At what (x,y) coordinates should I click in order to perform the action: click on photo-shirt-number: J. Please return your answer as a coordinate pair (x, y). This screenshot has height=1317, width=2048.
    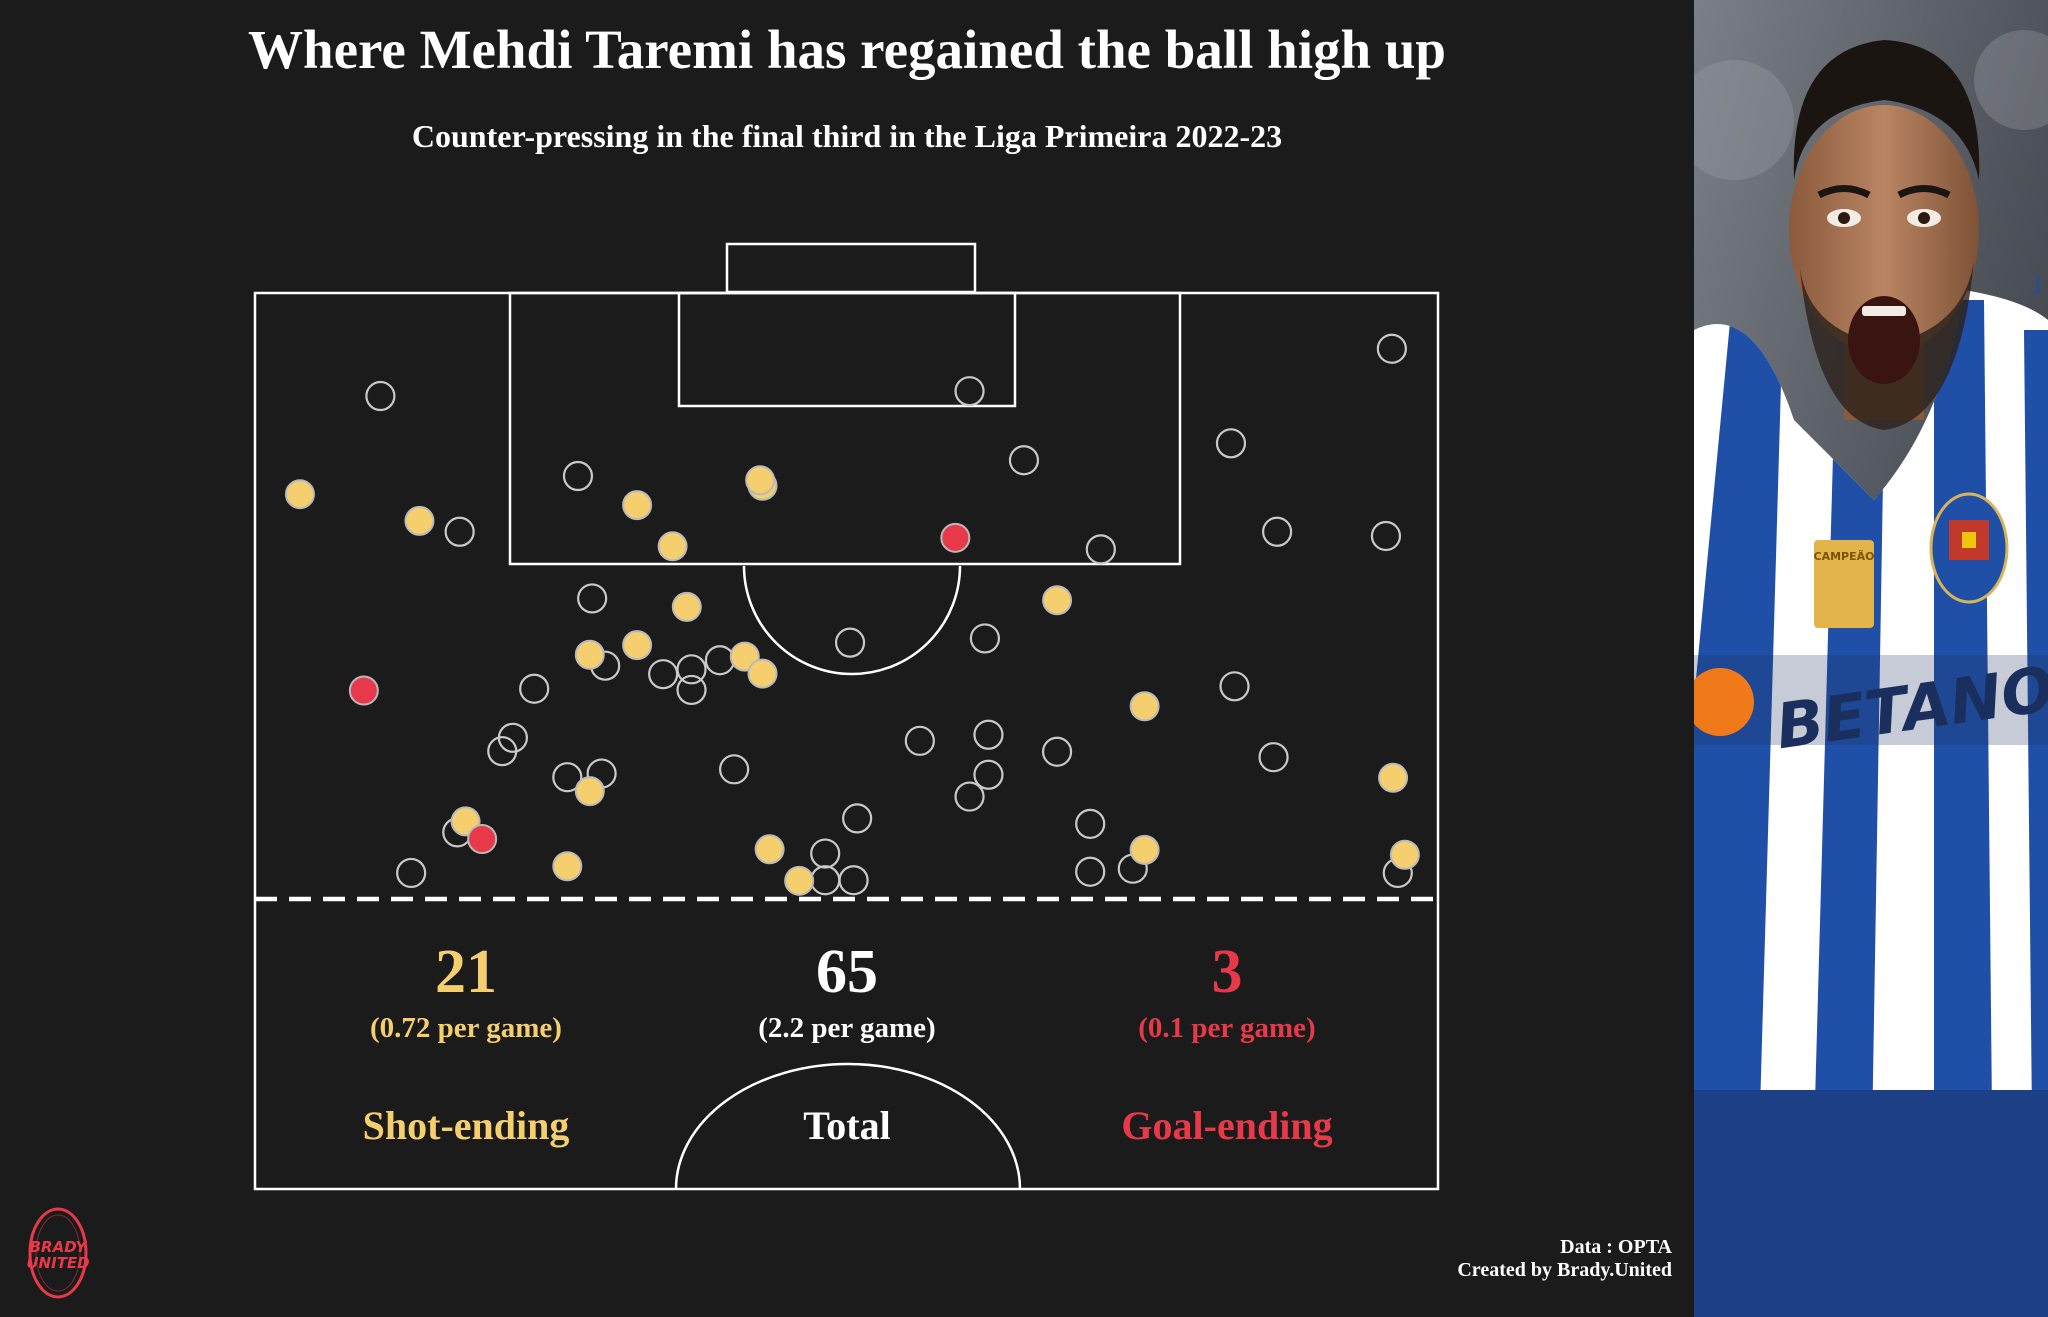
    Looking at the image, I should click on (2036, 283).